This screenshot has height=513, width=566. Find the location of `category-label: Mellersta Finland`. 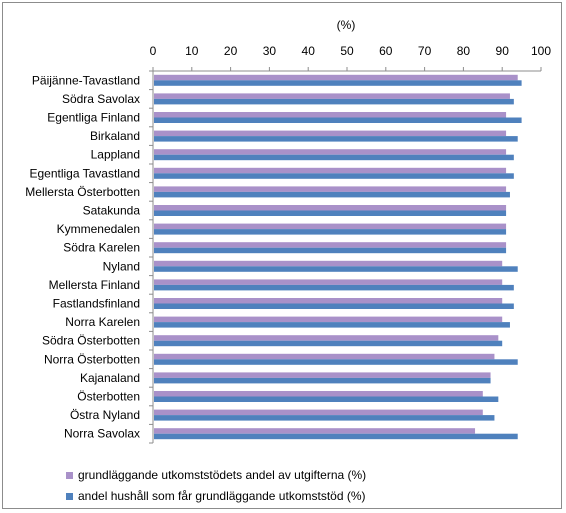

category-label: Mellersta Finland is located at coordinates (94, 285).